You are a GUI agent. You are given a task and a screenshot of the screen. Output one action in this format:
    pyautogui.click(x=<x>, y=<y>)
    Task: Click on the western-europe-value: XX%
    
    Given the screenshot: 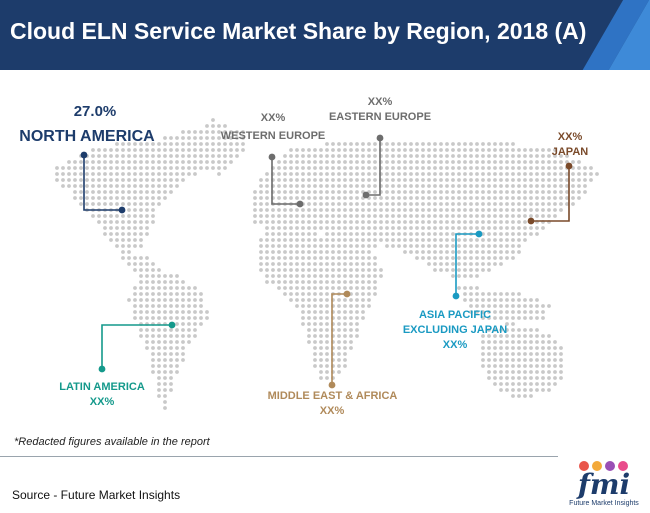 What is the action you would take?
    pyautogui.click(x=273, y=118)
    